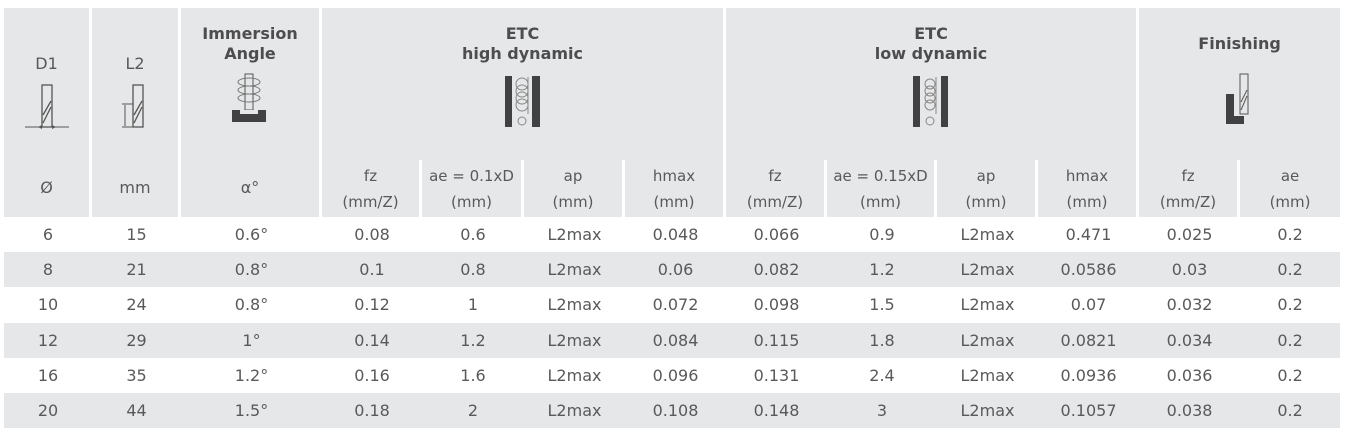 The image size is (1347, 436). Describe the element at coordinates (882, 375) in the screenshot. I see `table-cell: 2.4` at that location.